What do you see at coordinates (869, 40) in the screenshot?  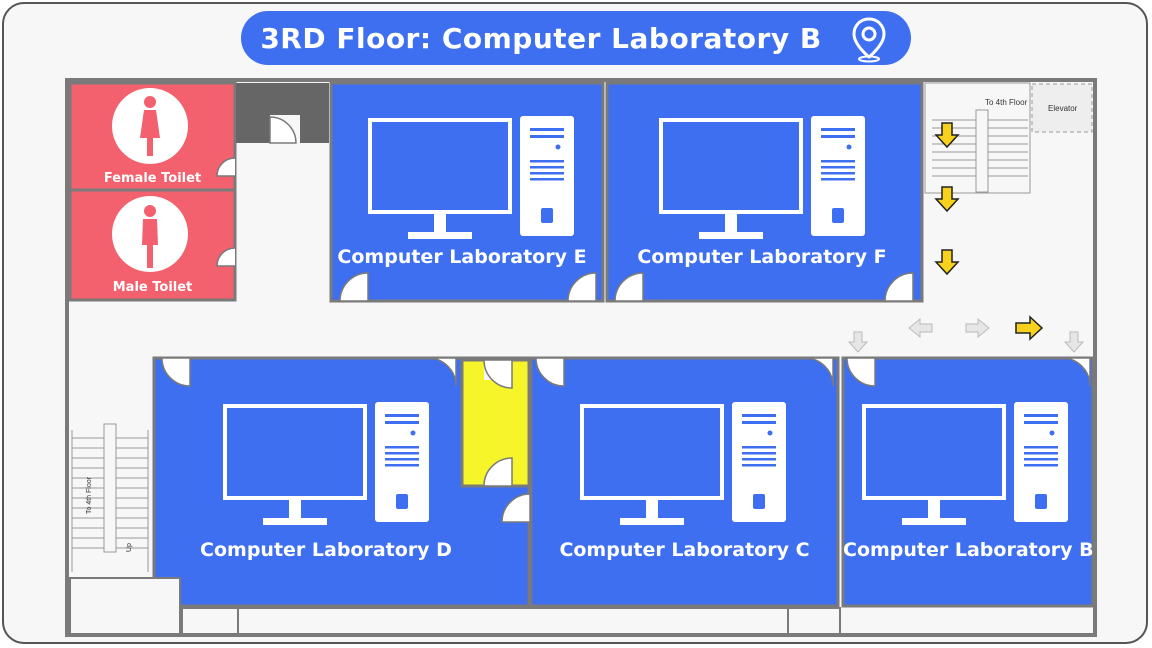 I see `map-pin-icon` at bounding box center [869, 40].